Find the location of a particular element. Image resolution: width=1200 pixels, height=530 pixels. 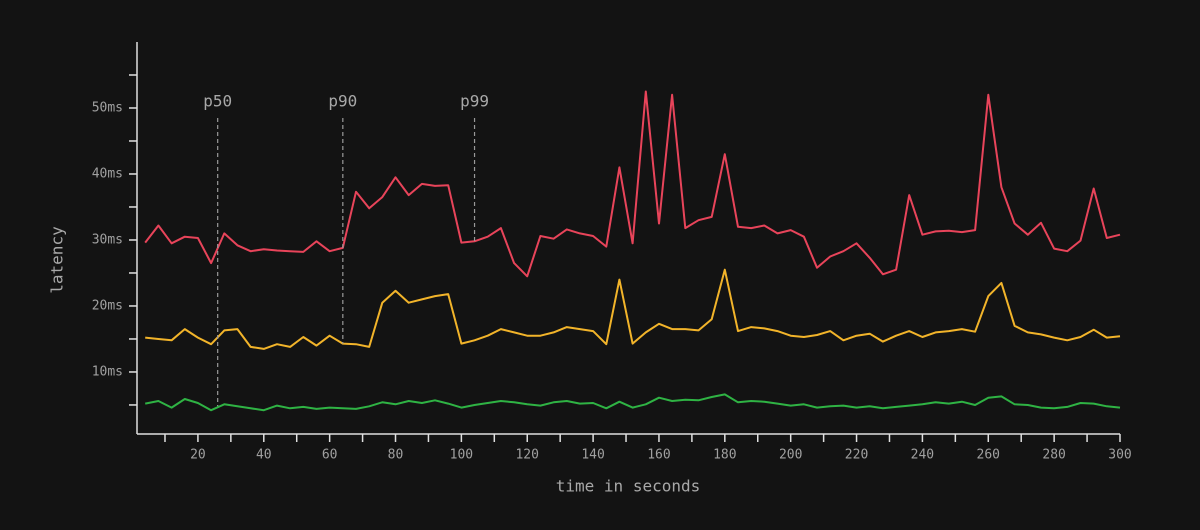

x-tick-label: 40 is located at coordinates (264, 455).